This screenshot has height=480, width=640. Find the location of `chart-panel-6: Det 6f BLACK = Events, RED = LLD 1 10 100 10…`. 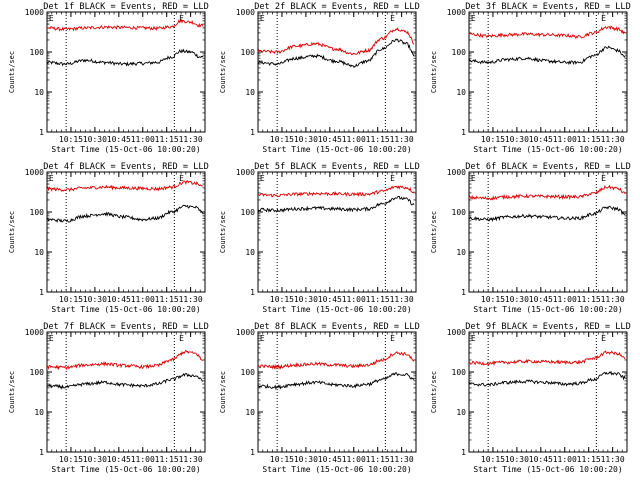

chart-panel-6: Det 6f BLACK = Events, RED = LLD 1 10 100 10… is located at coordinates (530, 238).